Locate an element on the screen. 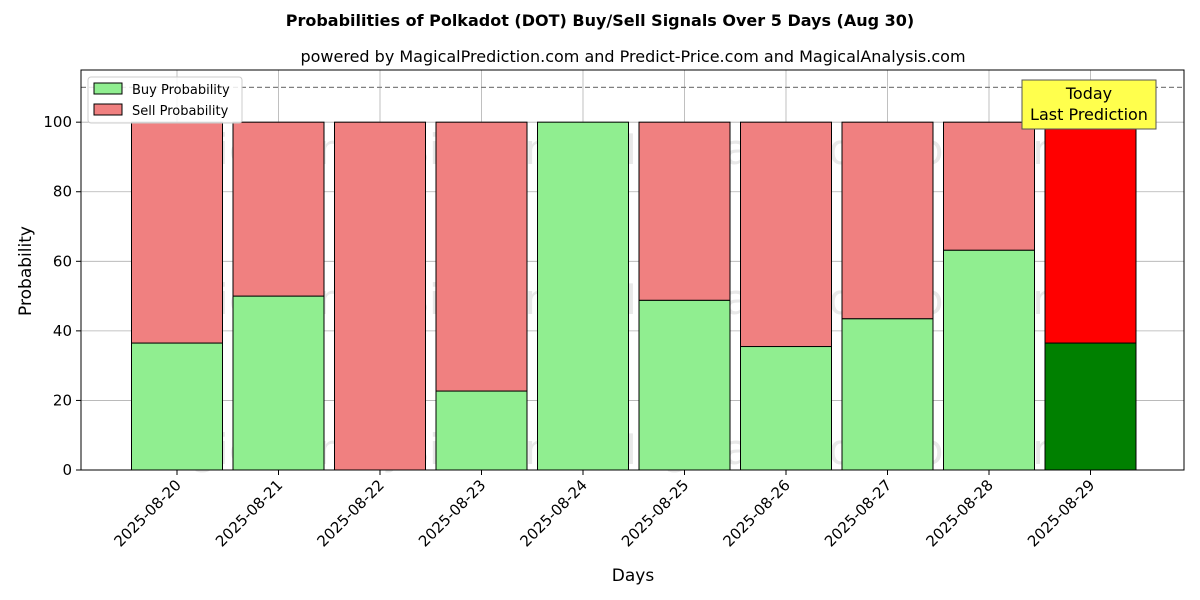 The height and width of the screenshot is (600, 1200). y-tick-label: 0 is located at coordinates (67, 470).